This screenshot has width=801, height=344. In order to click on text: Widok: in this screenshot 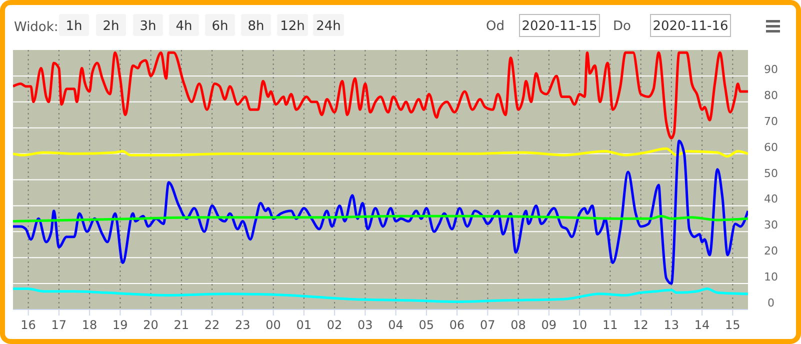, I will do `click(36, 27)`.